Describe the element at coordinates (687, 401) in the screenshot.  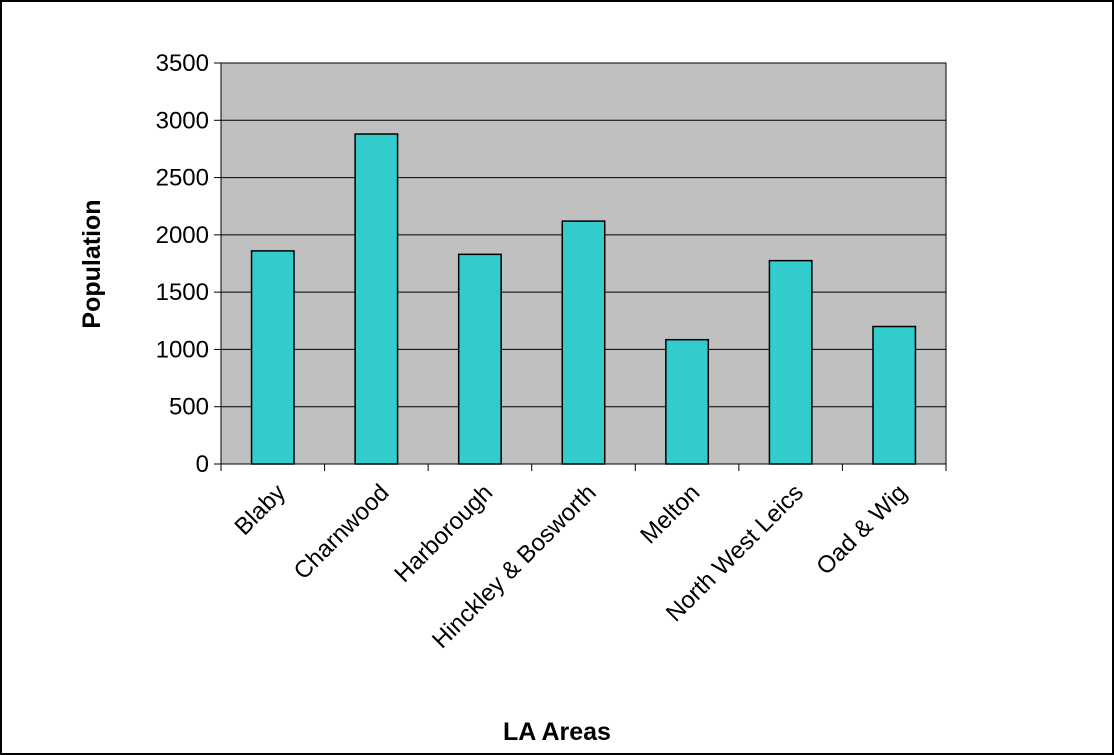
I see `bar-melton` at that location.